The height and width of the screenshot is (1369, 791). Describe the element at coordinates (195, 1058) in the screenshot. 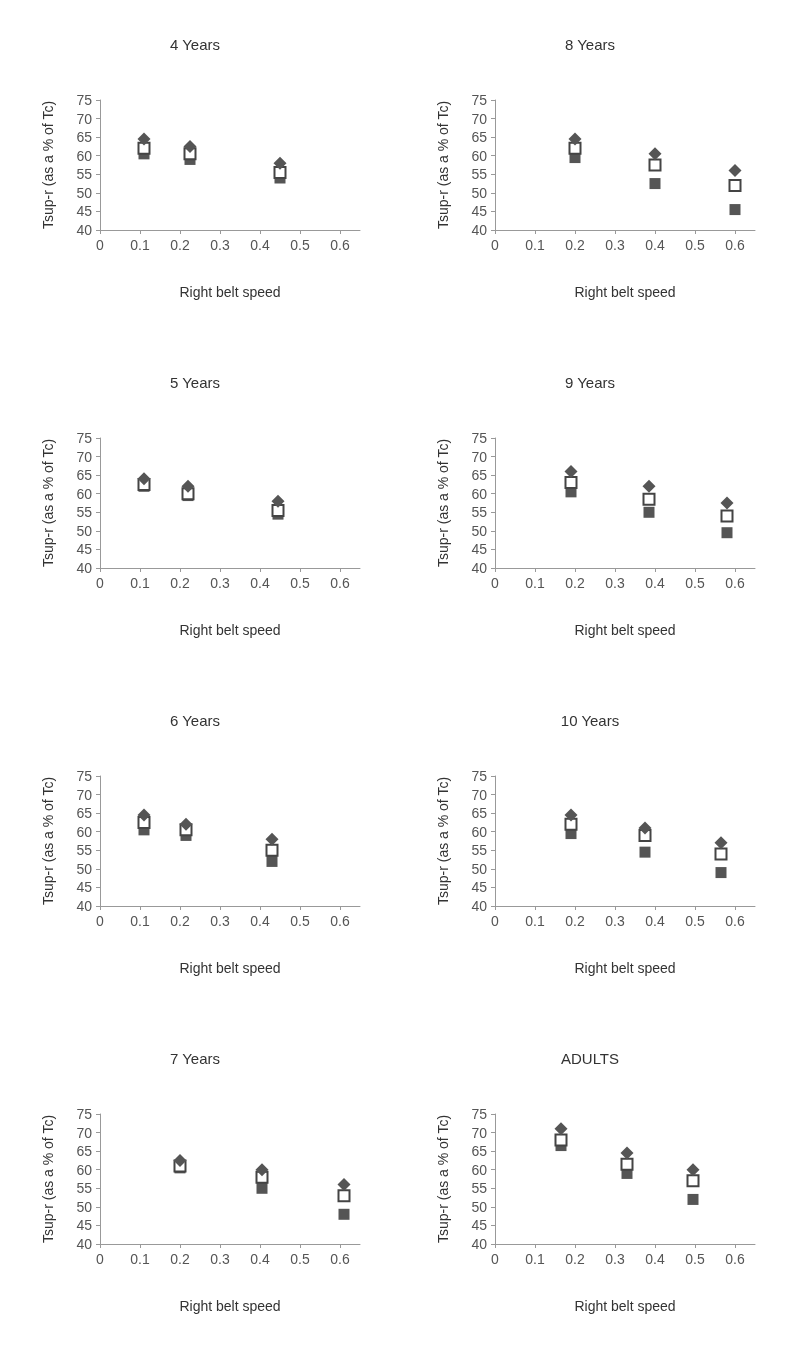

I see `chart-title: 7 Years` at that location.